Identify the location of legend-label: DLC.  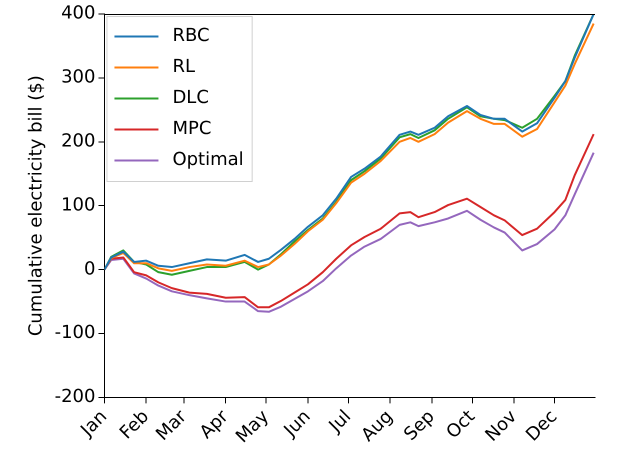
(190, 97).